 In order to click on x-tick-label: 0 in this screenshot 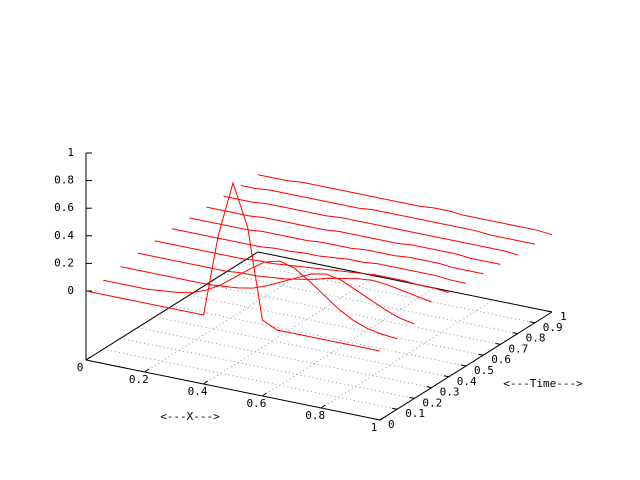, I will do `click(80, 367)`.